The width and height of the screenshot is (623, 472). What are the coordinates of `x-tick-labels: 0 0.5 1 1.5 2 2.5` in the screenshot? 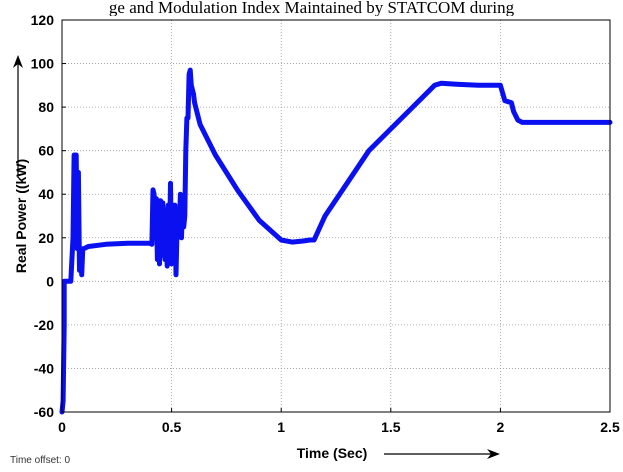 It's located at (339, 421).